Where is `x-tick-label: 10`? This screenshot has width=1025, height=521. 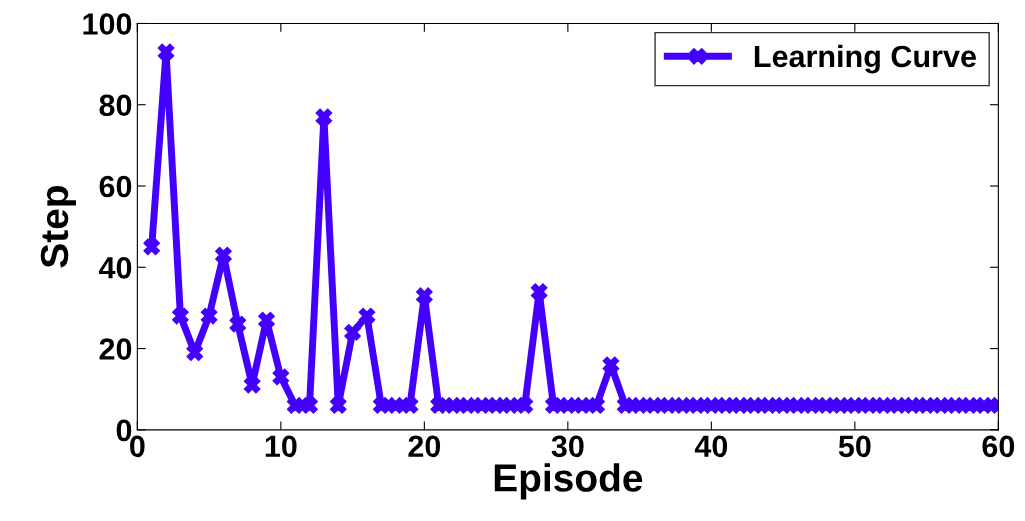
x-tick-label: 10 is located at coordinates (281, 446).